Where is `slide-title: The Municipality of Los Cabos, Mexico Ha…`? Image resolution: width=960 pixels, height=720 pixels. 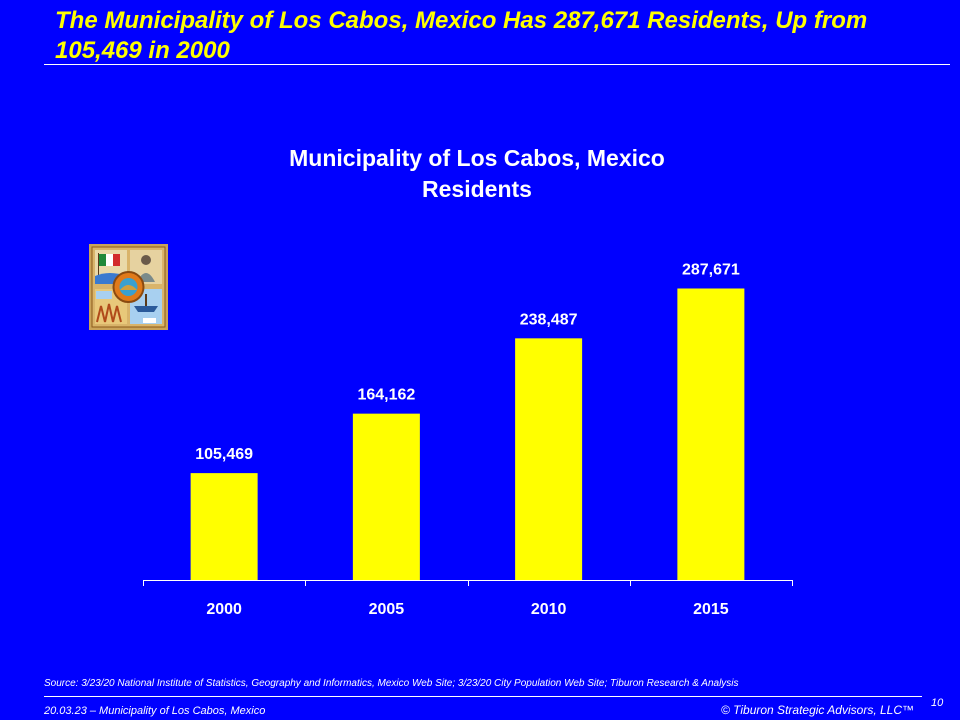
slide-title: The Municipality of Los Cabos, Mexico Ha… is located at coordinates (461, 35).